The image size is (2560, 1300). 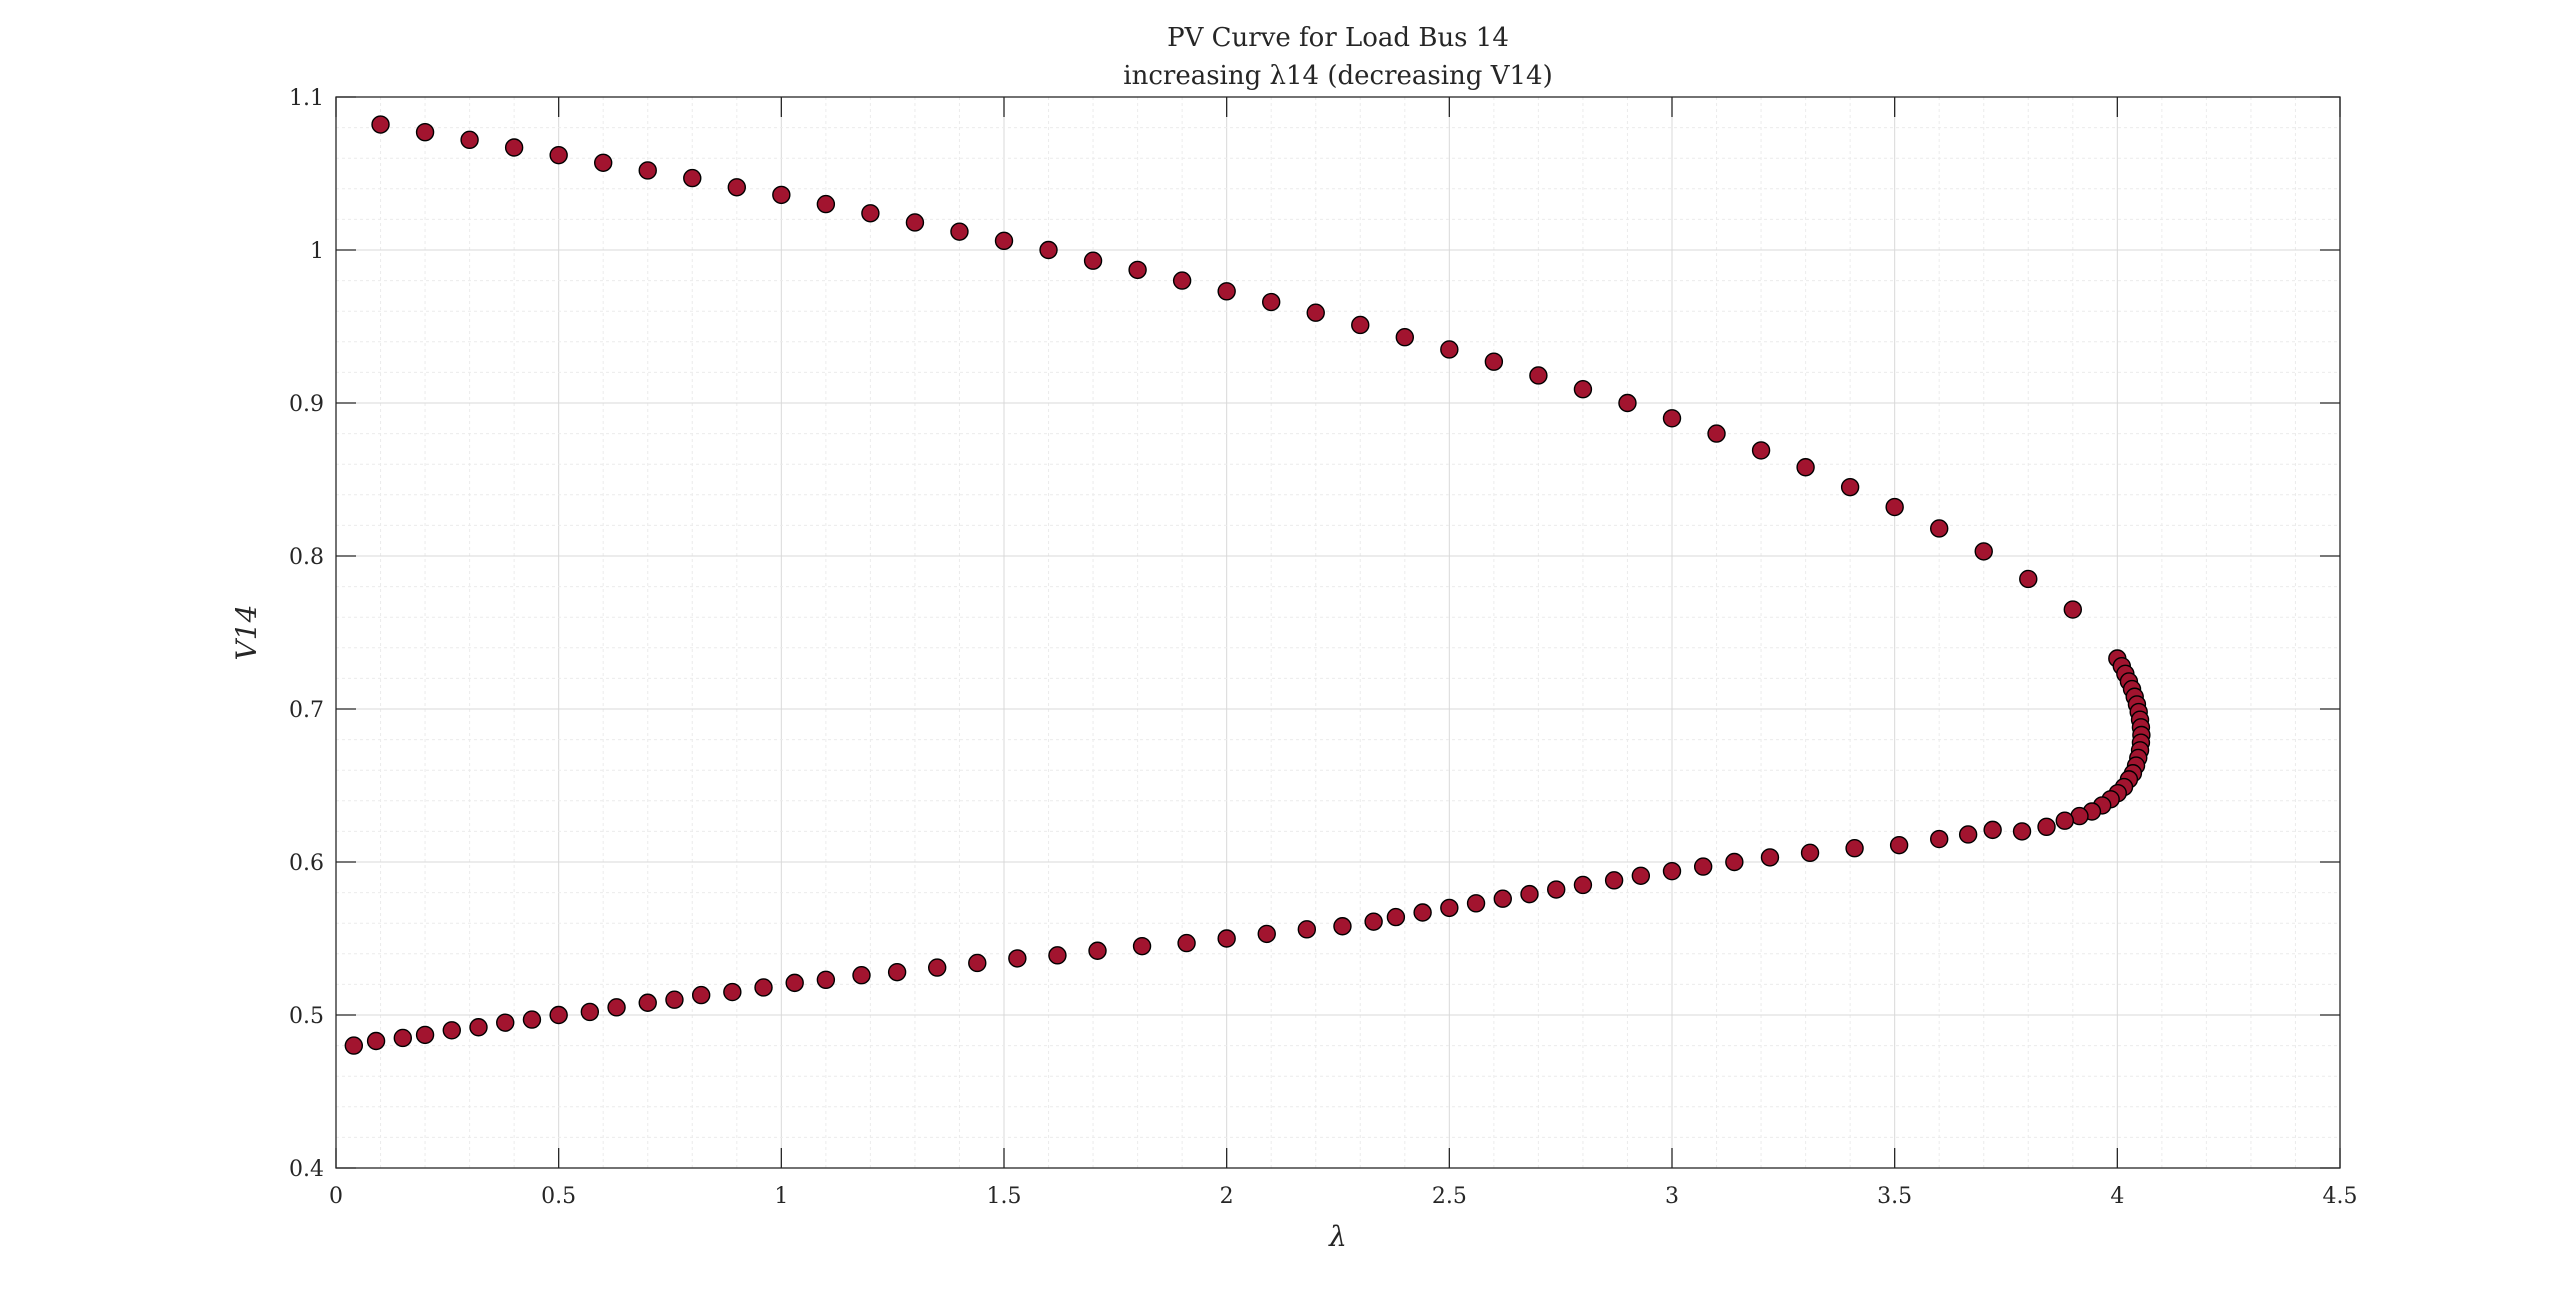 I want to click on y-tick-label: 0.8, so click(x=306, y=557).